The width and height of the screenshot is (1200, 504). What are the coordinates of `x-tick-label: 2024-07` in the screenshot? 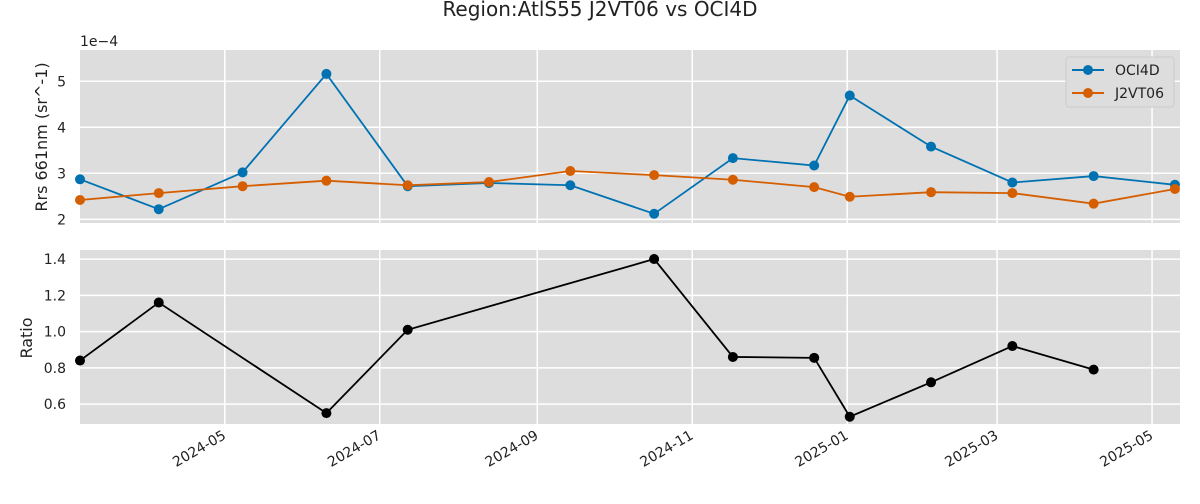 It's located at (354, 449).